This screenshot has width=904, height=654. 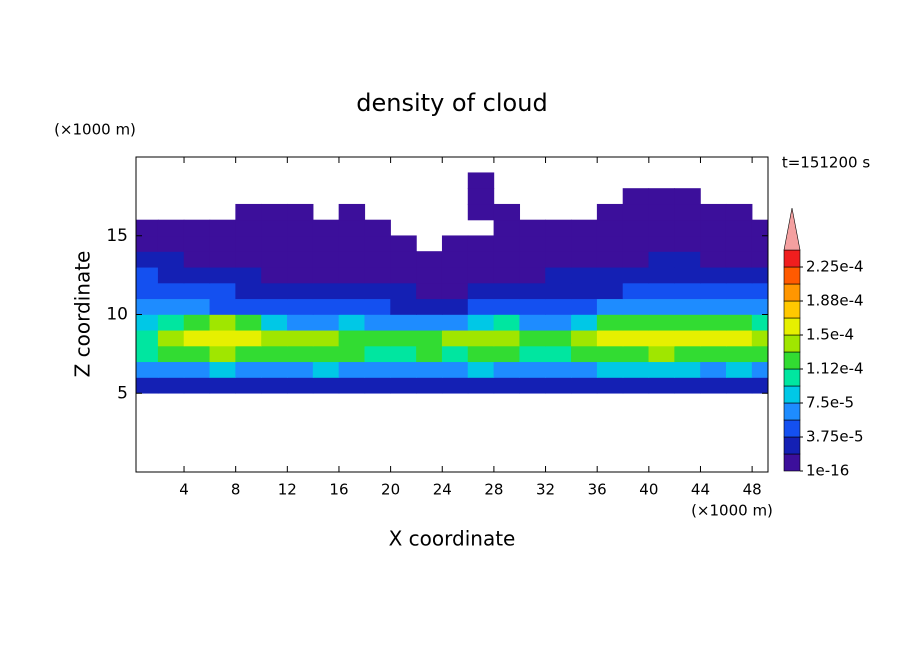 I want to click on colorbar-label: 7.5e-5, so click(x=830, y=403).